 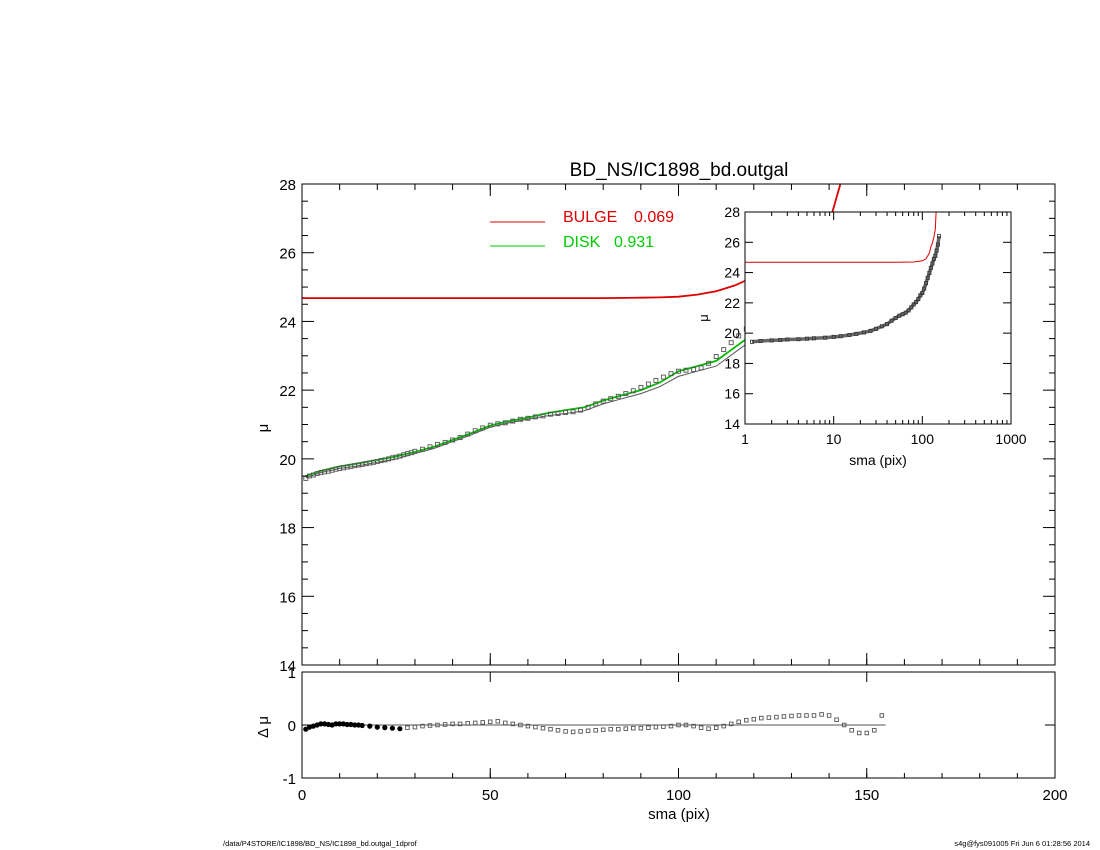 What do you see at coordinates (732, 333) in the screenshot?
I see `inset-y-tick-label: 20` at bounding box center [732, 333].